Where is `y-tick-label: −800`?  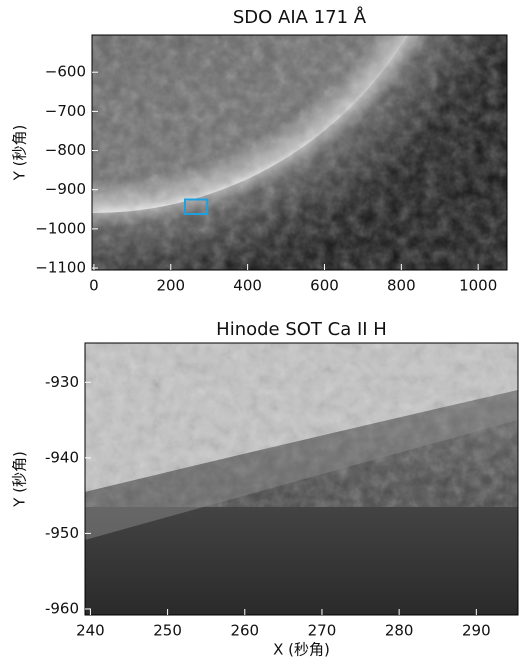 y-tick-label: −800 is located at coordinates (65, 150).